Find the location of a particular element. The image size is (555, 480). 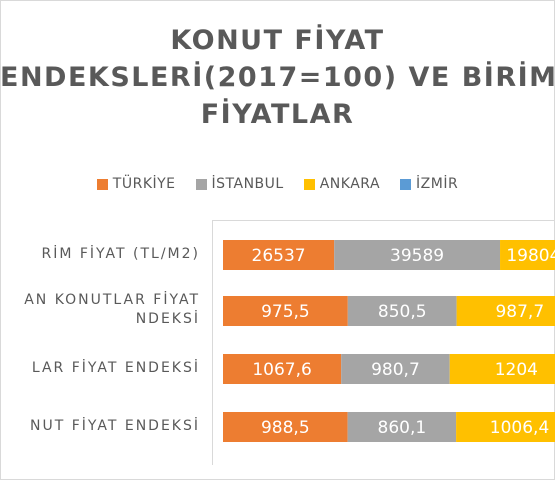

data-label-3-1: 860,1 is located at coordinates (402, 428).